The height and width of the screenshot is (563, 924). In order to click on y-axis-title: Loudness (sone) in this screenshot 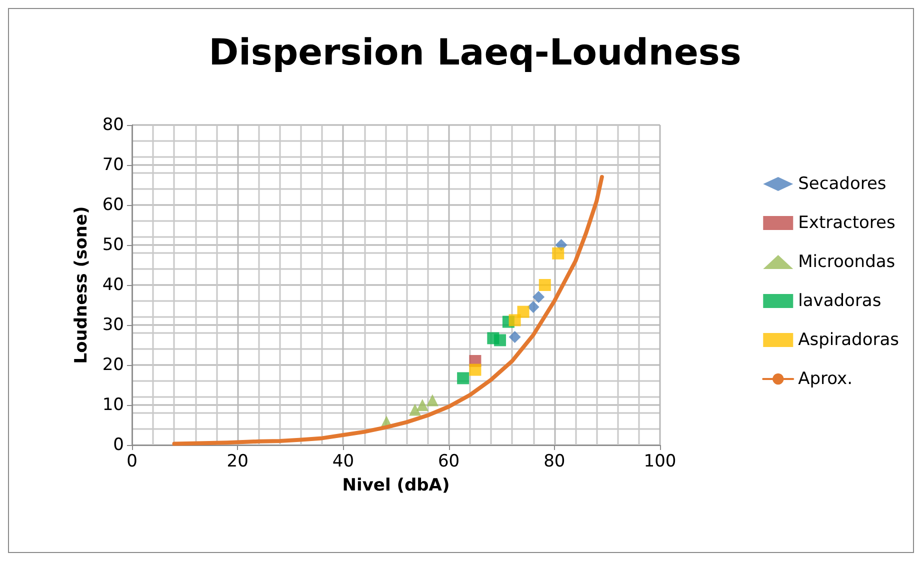, I will do `click(82, 285)`.